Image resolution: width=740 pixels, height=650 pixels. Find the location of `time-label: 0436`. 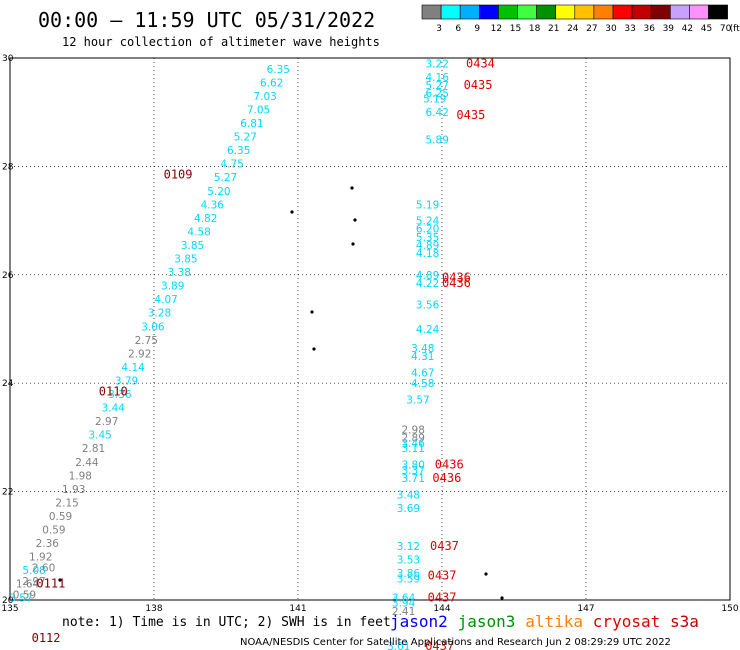

time-label: 0436 is located at coordinates (456, 278).